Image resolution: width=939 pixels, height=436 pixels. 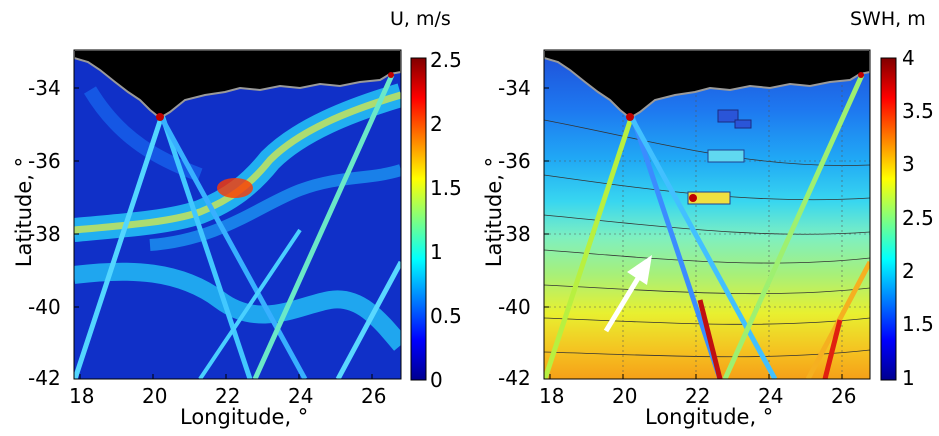 What do you see at coordinates (374, 396) in the screenshot?
I see `left-x-tick: 26` at bounding box center [374, 396].